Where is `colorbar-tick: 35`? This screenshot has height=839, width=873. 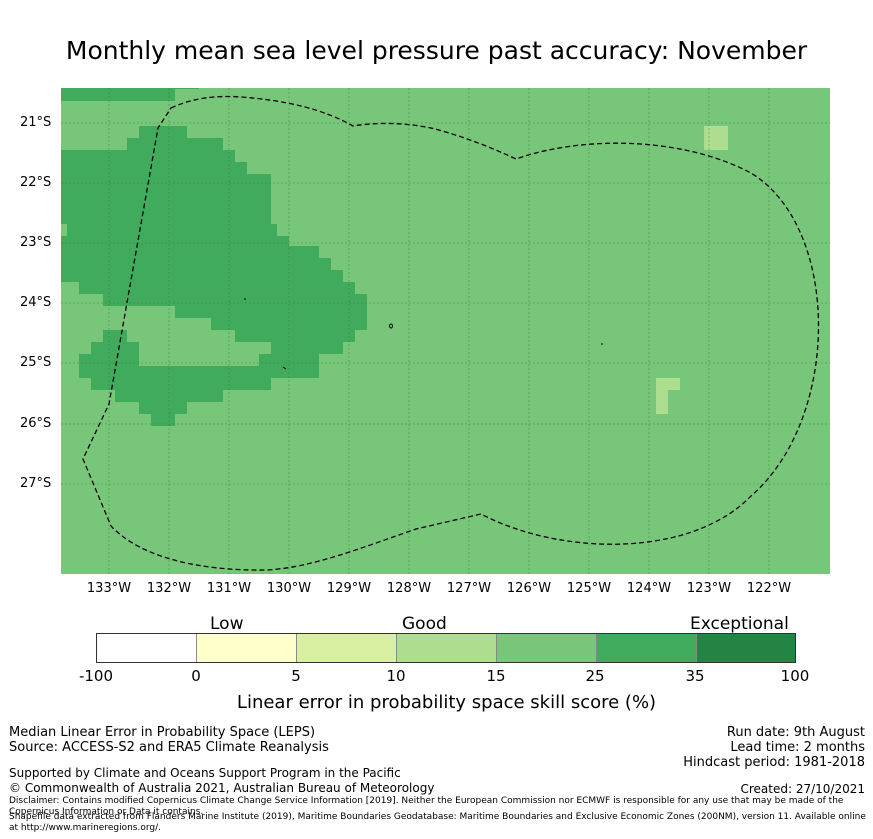
colorbar-tick: 35 is located at coordinates (695, 676).